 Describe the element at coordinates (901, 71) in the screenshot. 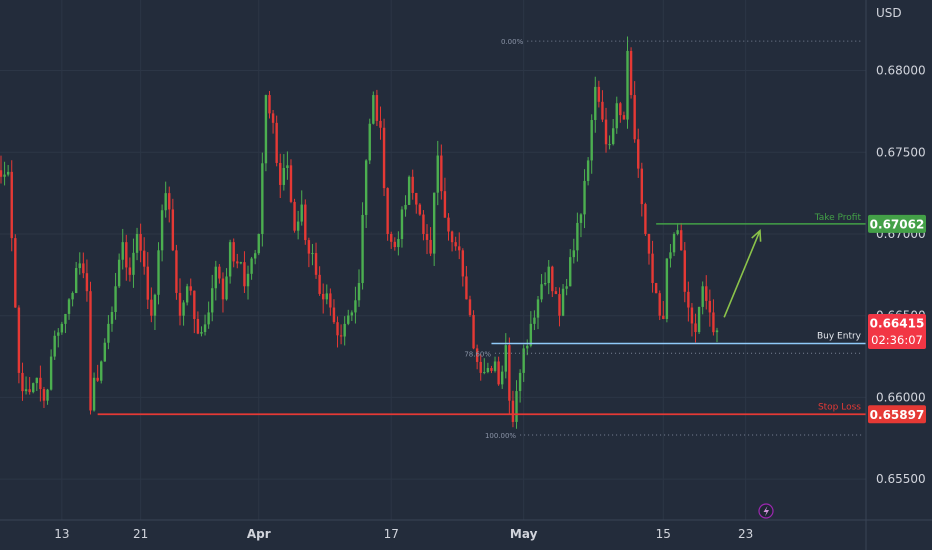

I see `price-tick-label: 0.68000` at that location.